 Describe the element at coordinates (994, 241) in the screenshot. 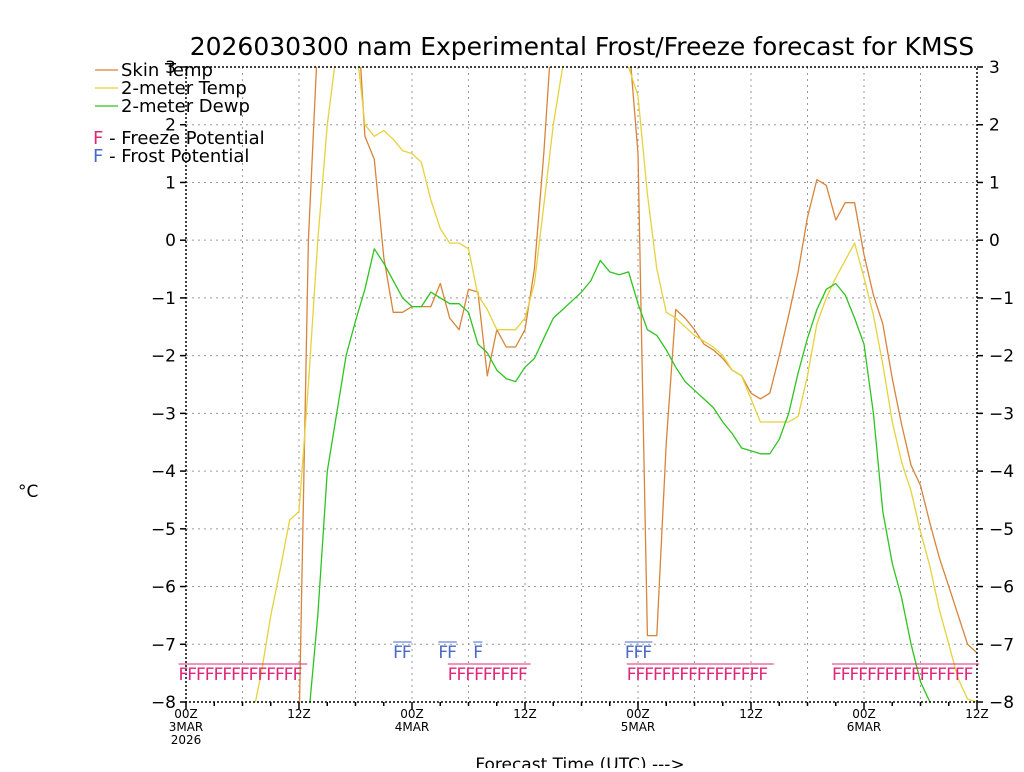

I see `y-tick-label-right: 0` at that location.